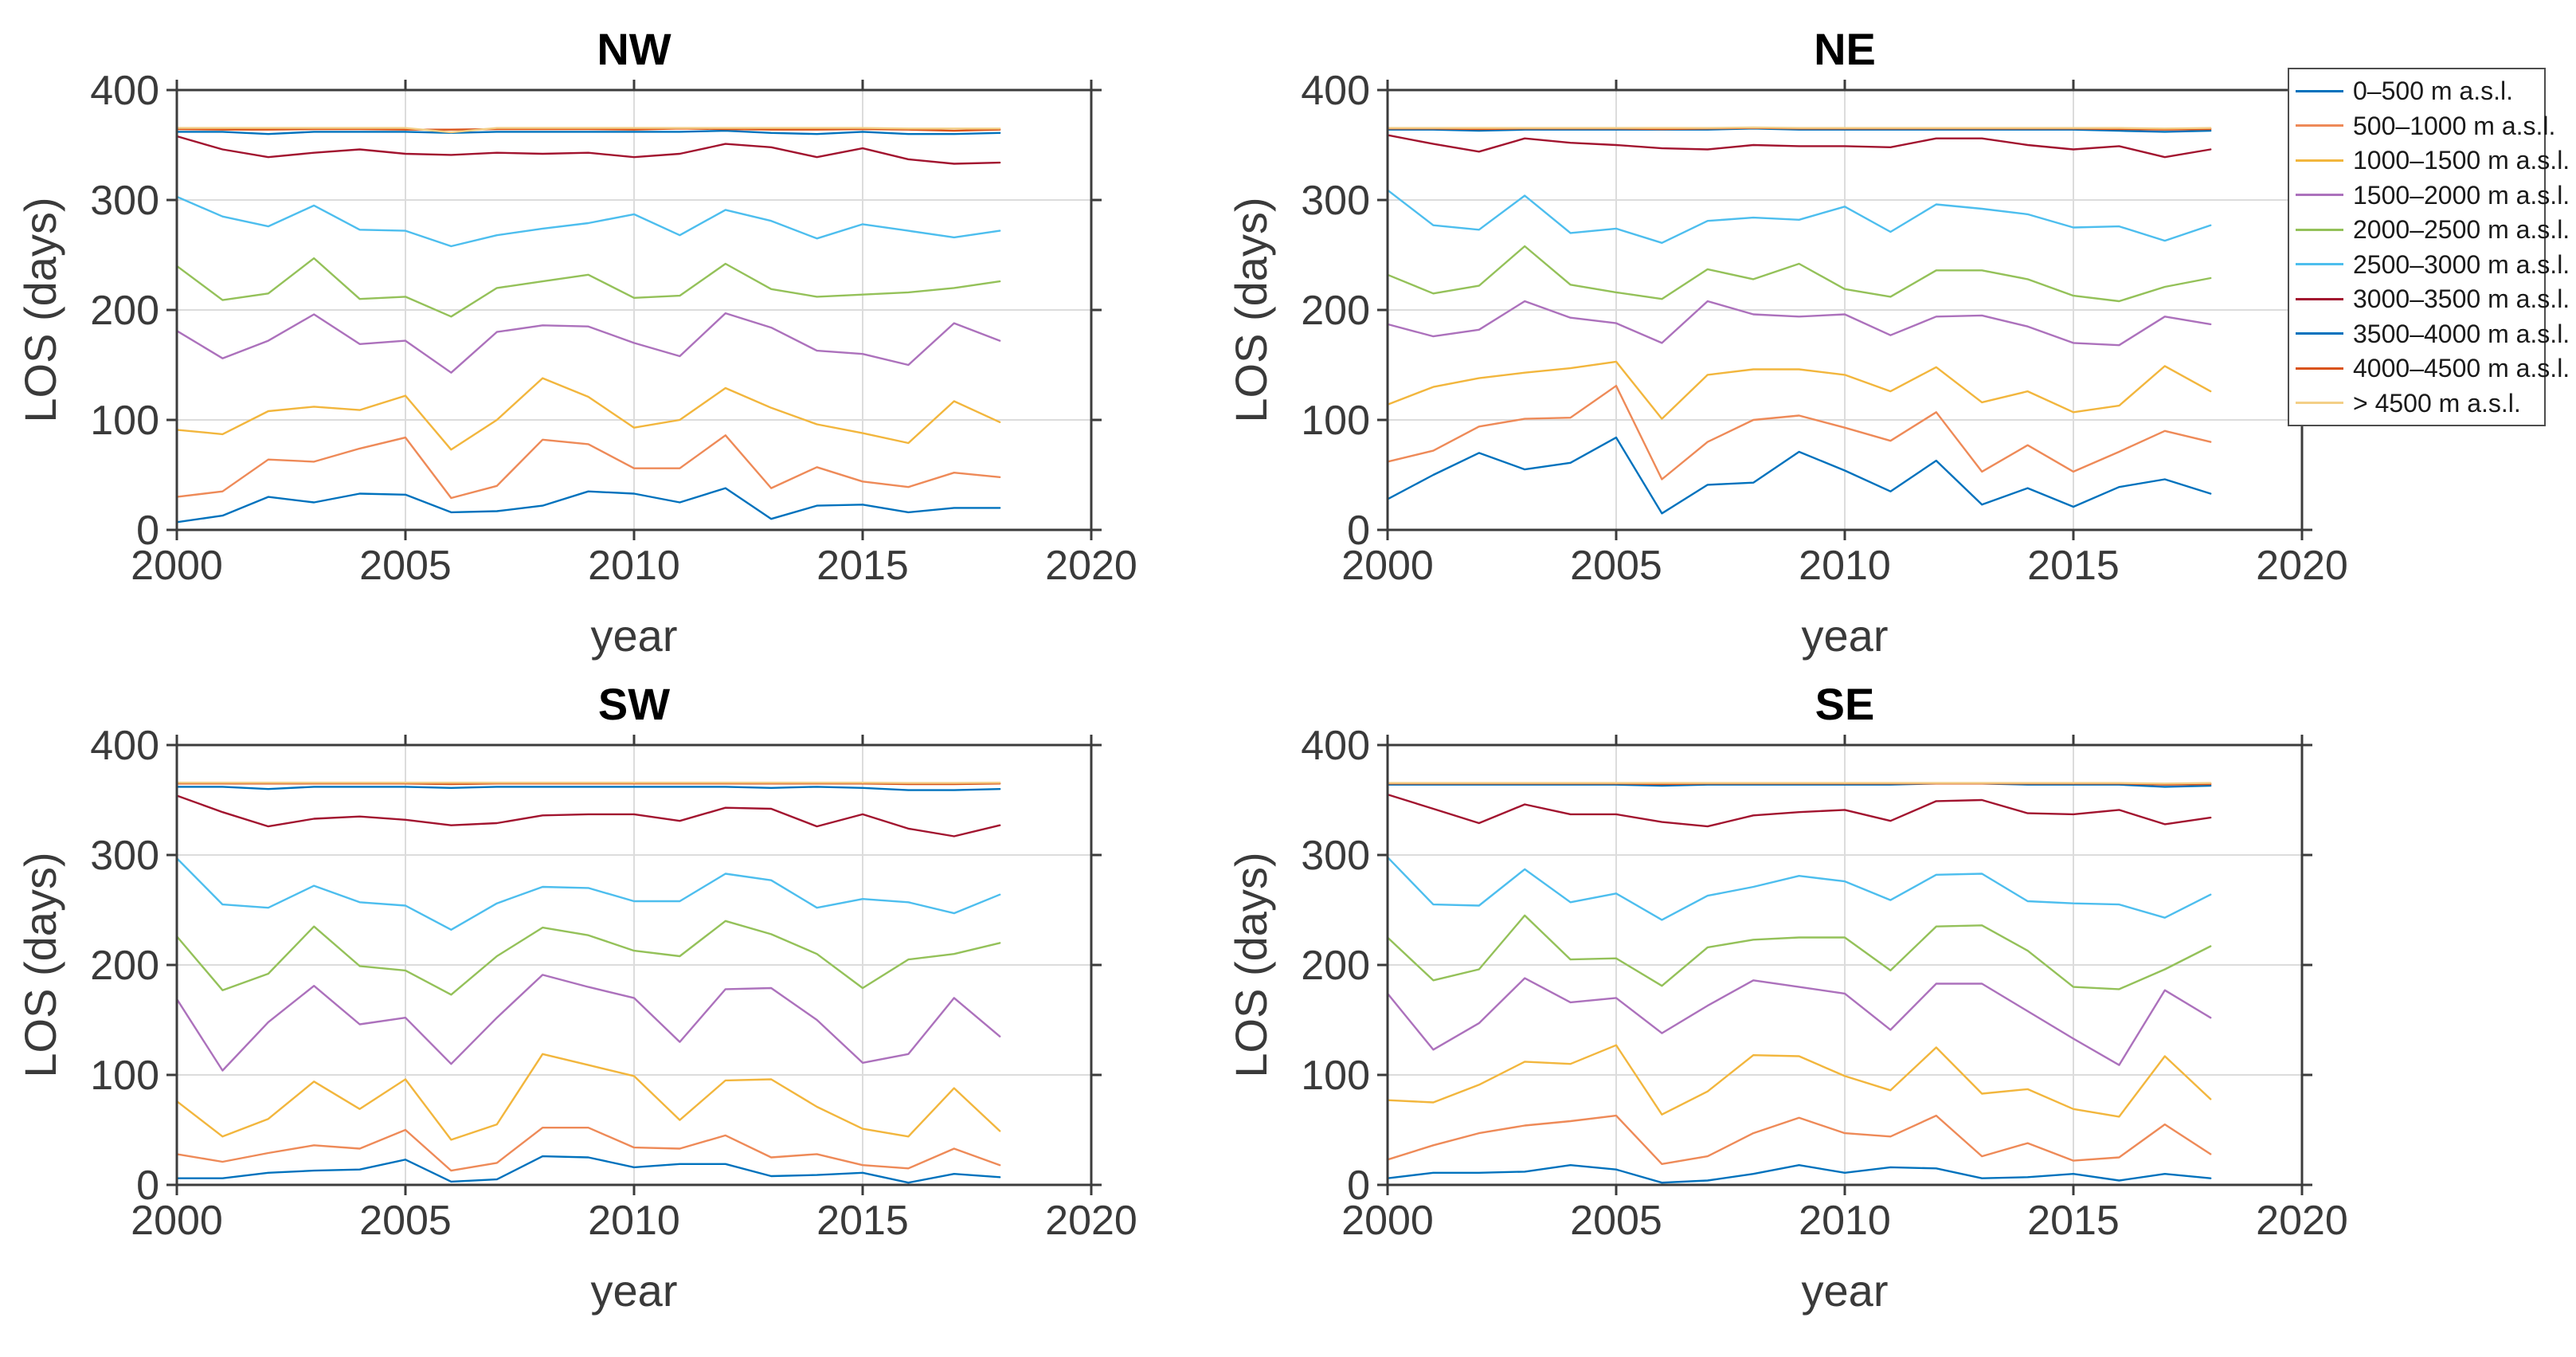 The width and height of the screenshot is (2576, 1357). I want to click on legend-item: 1500–2000 m a.s.l., so click(2433, 195).